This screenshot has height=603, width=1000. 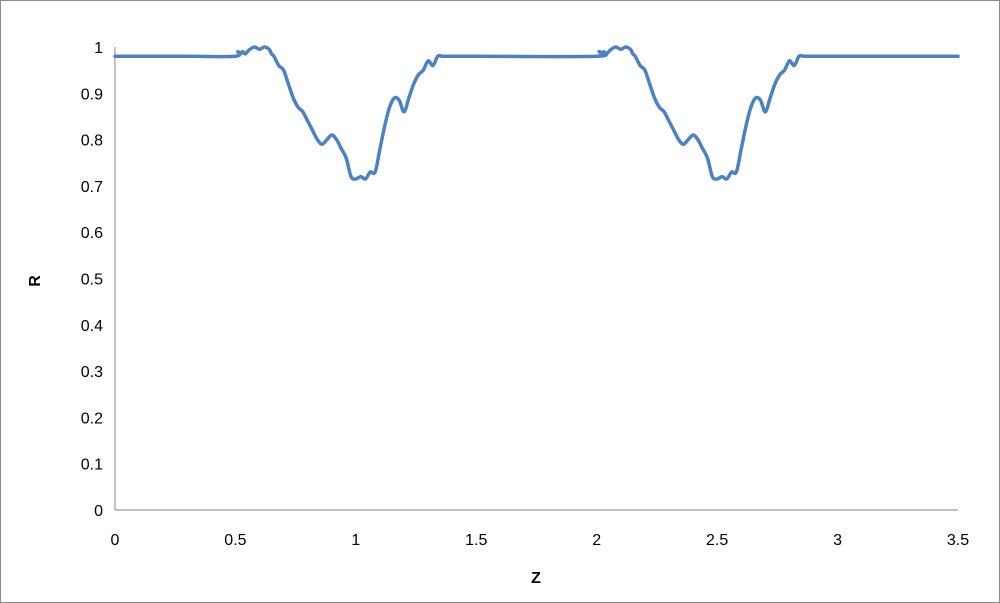 What do you see at coordinates (596, 540) in the screenshot?
I see `x-tick-label: 2` at bounding box center [596, 540].